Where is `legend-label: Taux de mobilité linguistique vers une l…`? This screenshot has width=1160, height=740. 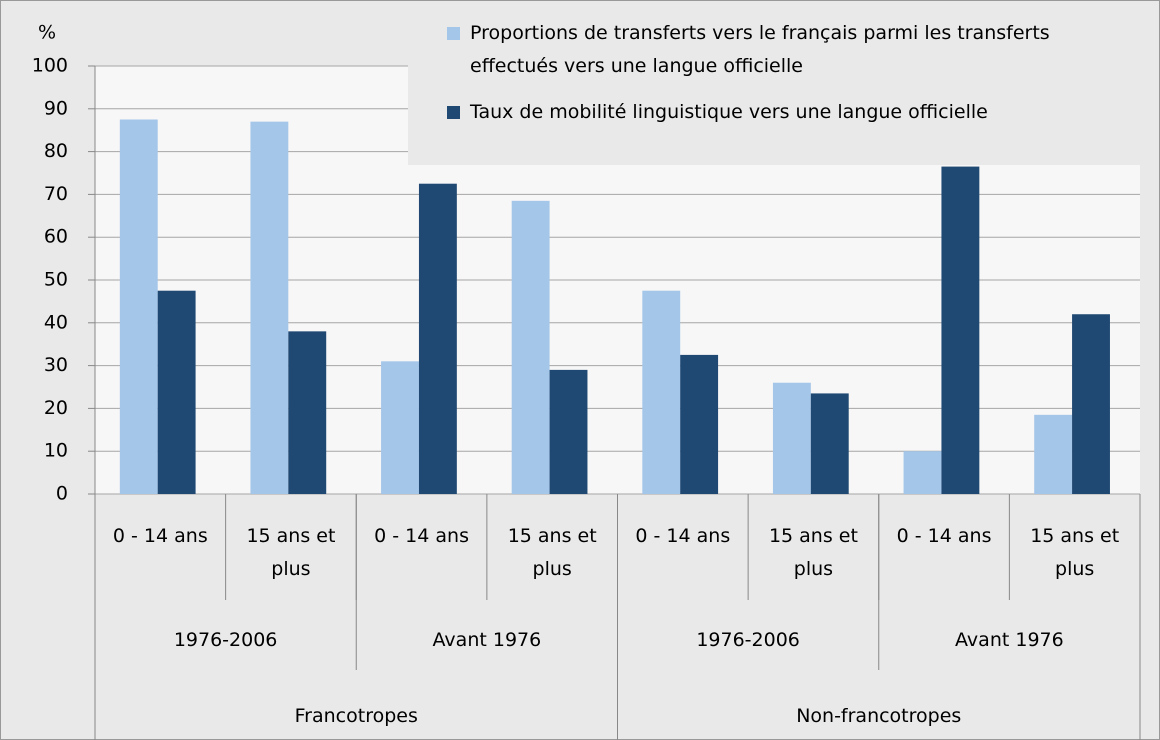
legend-label: Taux de mobilité linguistique vers une l… is located at coordinates (729, 112).